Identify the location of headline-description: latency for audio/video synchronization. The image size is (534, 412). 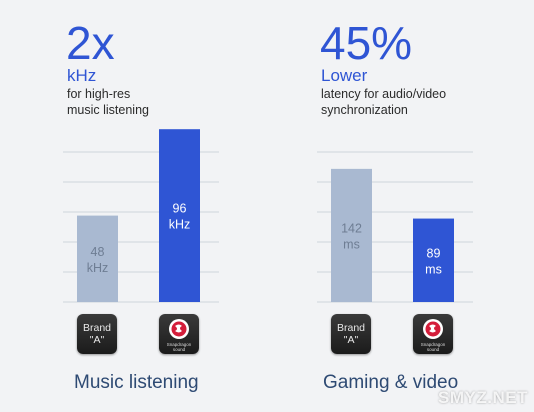
(384, 102).